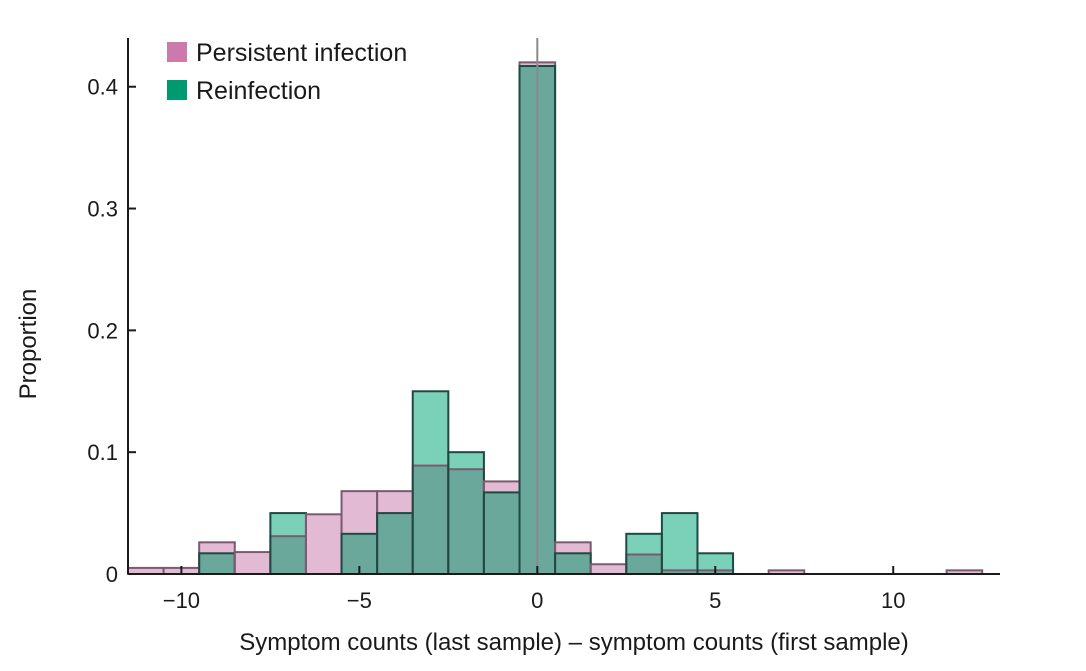  What do you see at coordinates (102, 452) in the screenshot?
I see `y-tick-label: 0.1` at bounding box center [102, 452].